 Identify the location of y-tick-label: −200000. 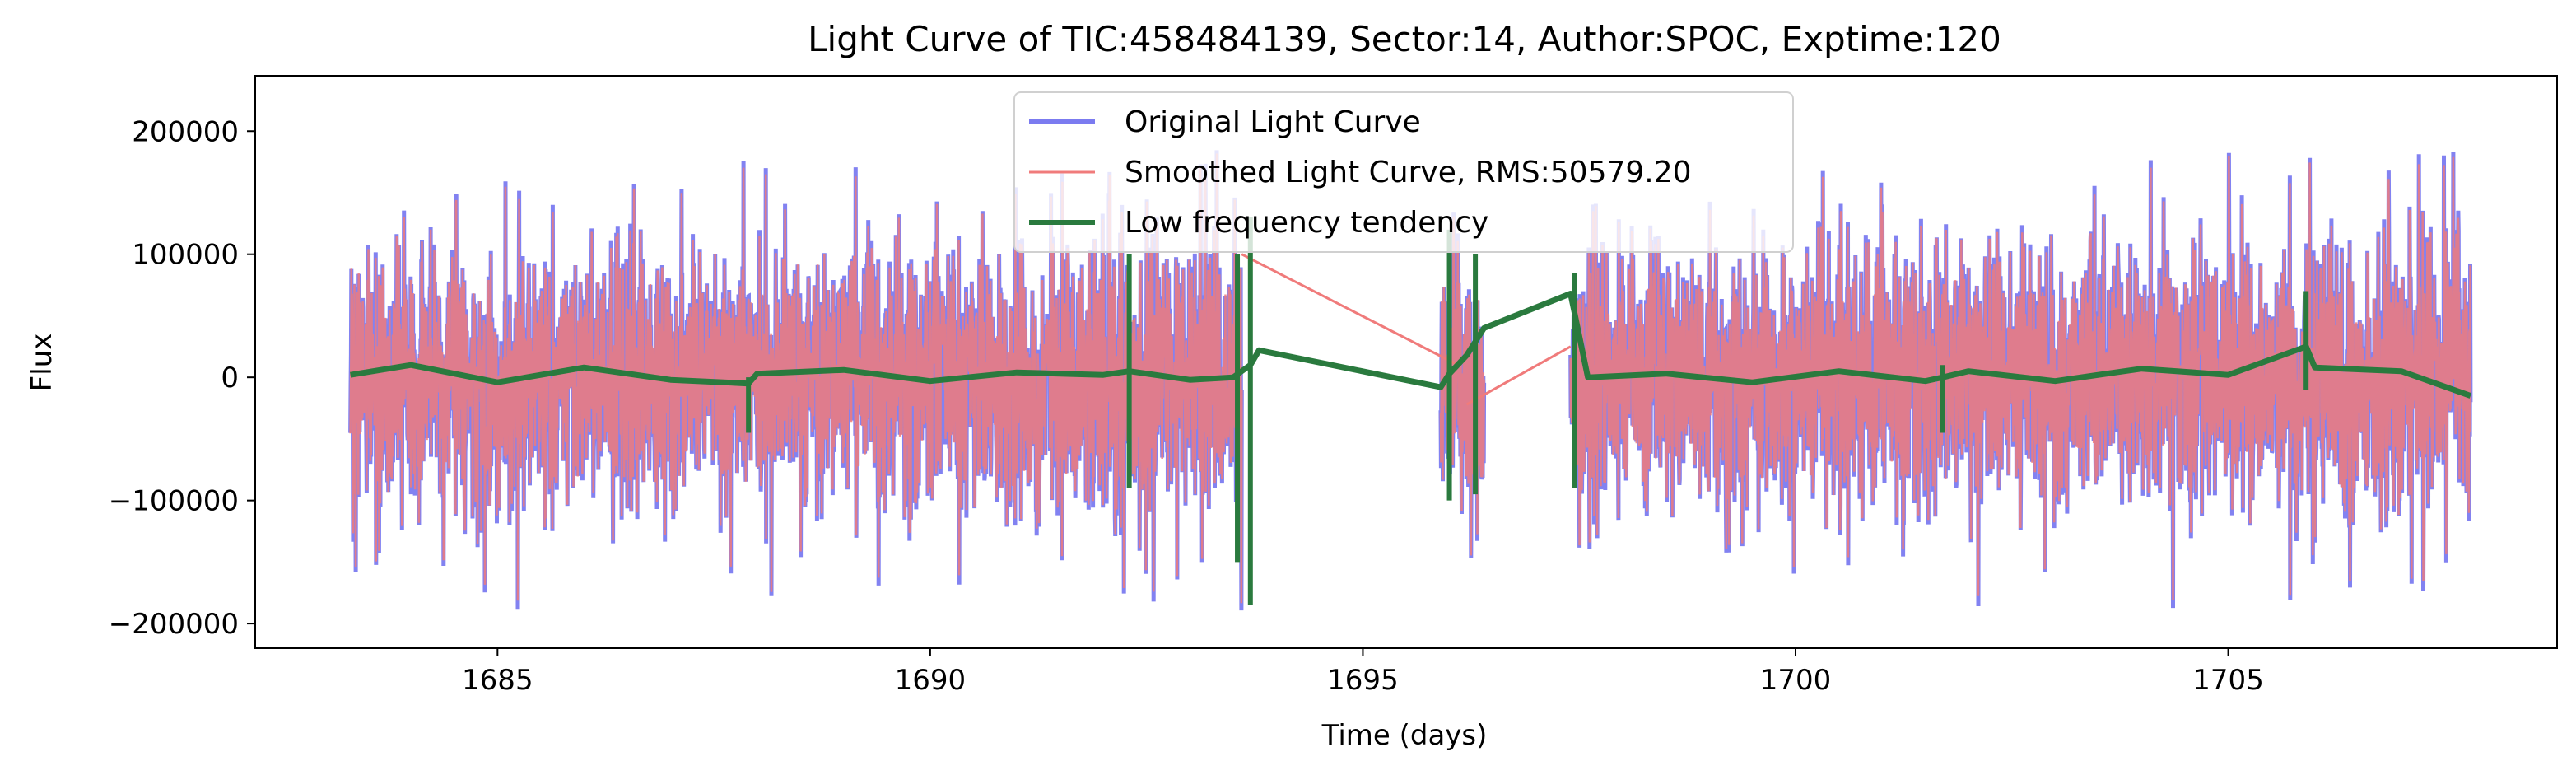
(174, 624).